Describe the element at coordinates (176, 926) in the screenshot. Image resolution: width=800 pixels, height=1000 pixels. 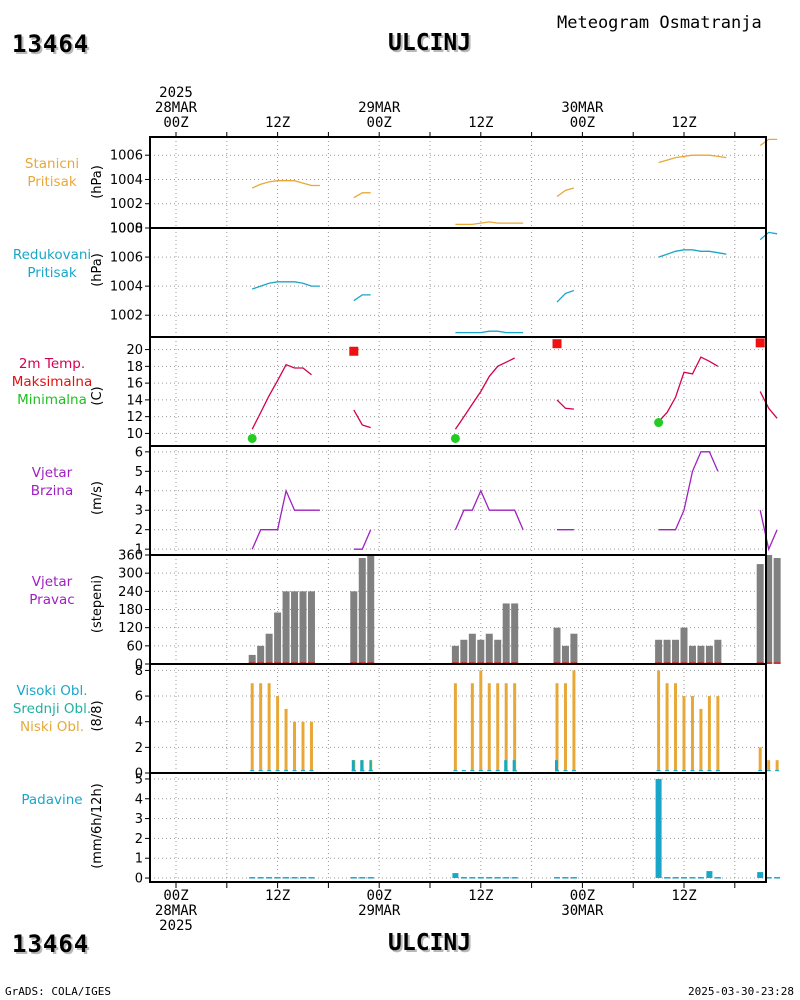
I see `time-label-line: 2025` at that location.